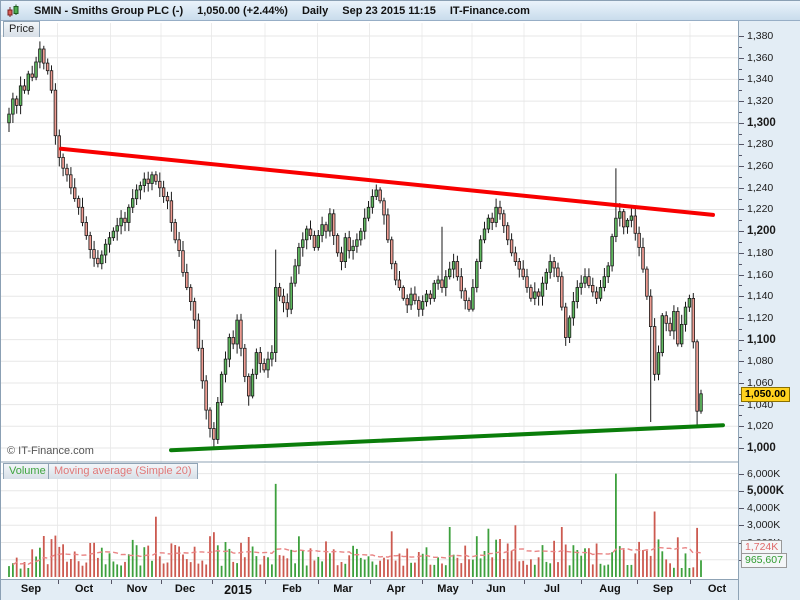 The image size is (800, 600). Describe the element at coordinates (760, 36) in the screenshot. I see `price-axis-label: 1,380` at that location.